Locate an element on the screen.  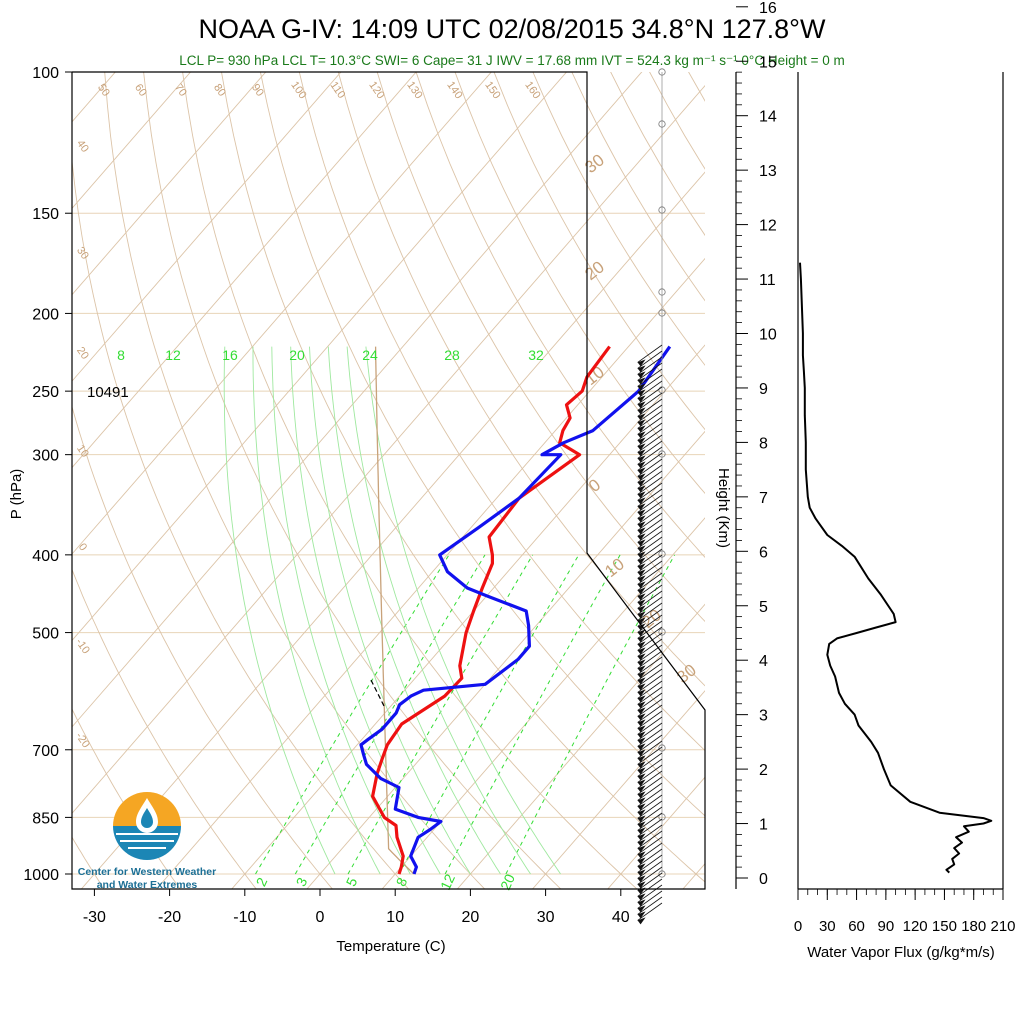
y-tick-label: 850 is located at coordinates (45, 818).